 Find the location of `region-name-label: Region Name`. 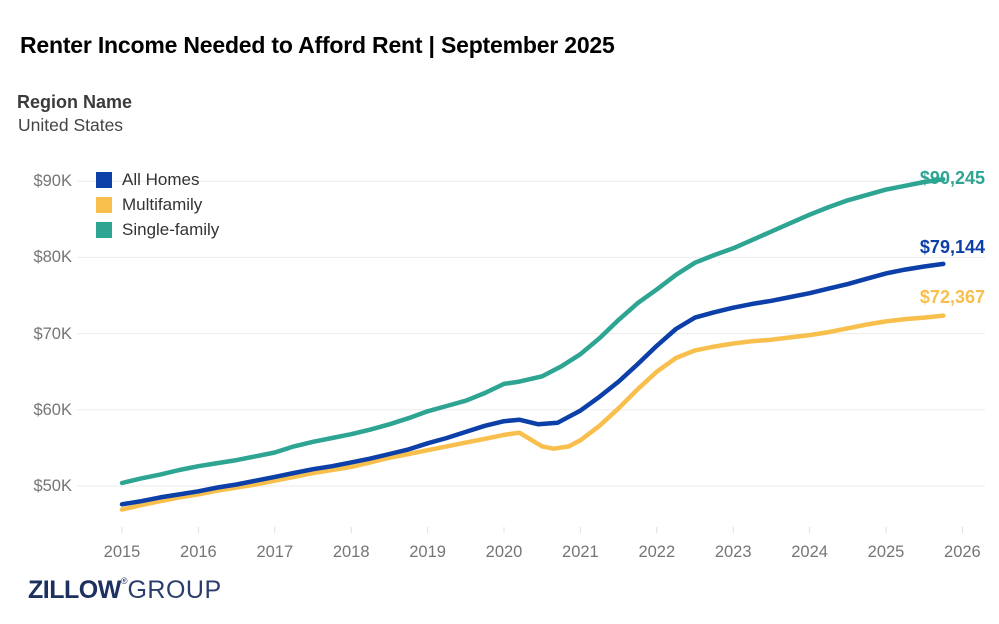

region-name-label: Region Name is located at coordinates (75, 102).